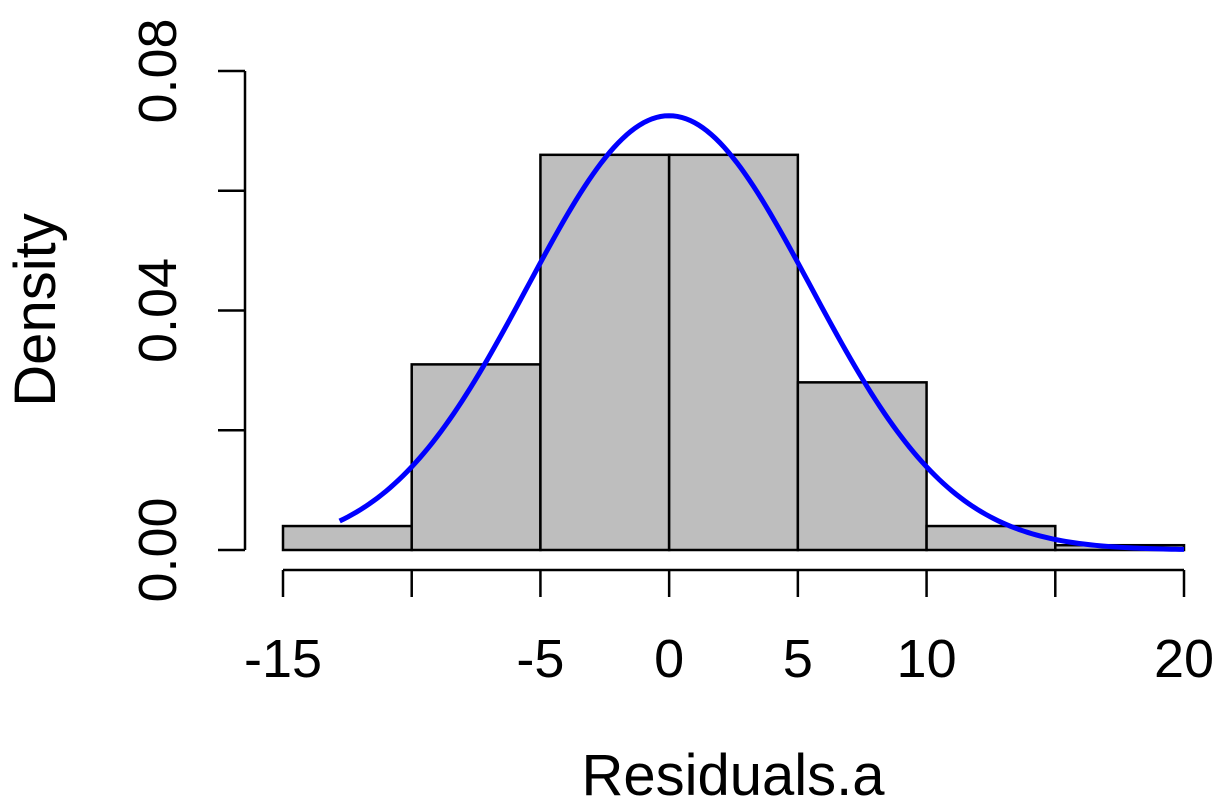 This screenshot has width=1230, height=810. Describe the element at coordinates (158, 70) in the screenshot. I see `y-tick-label: 0.08` at that location.